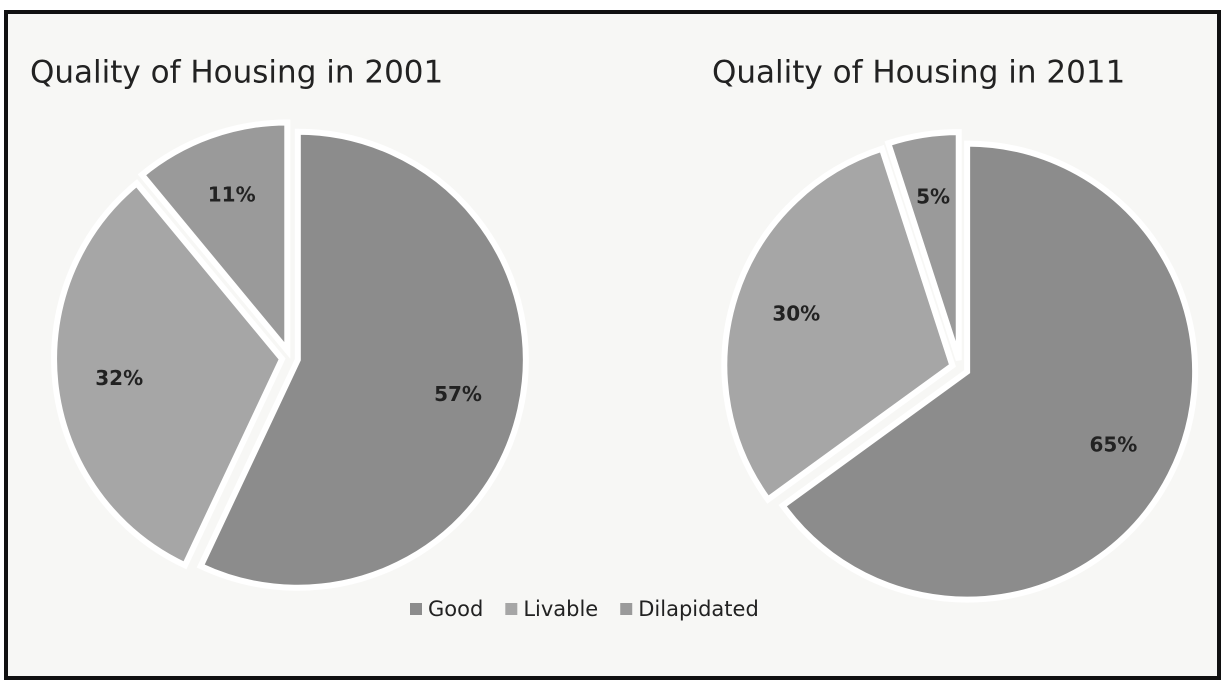  Describe the element at coordinates (455, 609) in the screenshot. I see `legend-label: Good` at that location.